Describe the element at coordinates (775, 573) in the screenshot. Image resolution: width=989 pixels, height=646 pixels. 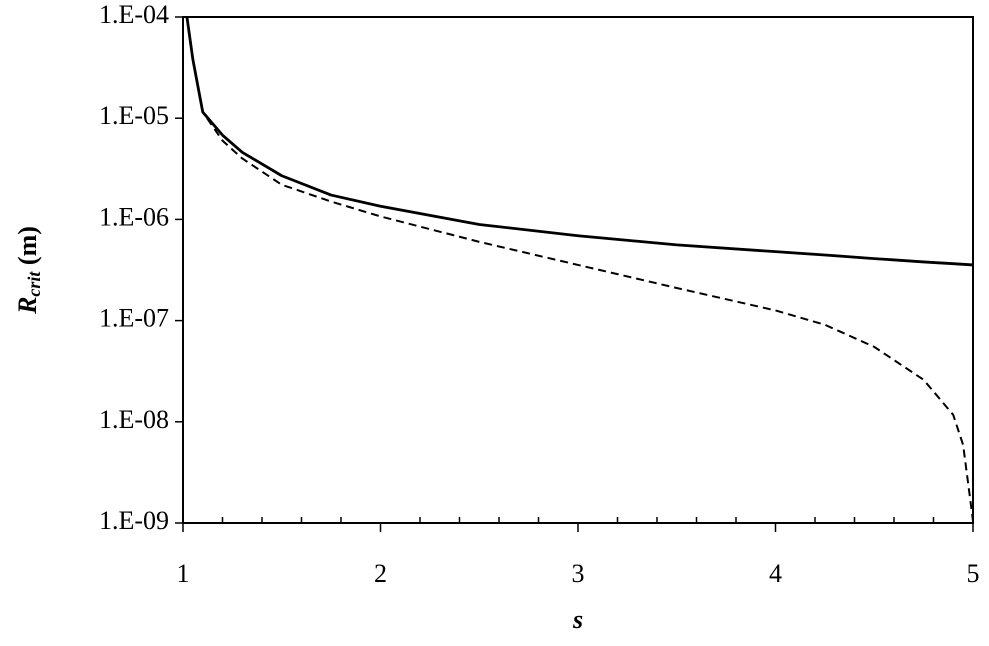
I see `x-tick-label: 4` at that location.